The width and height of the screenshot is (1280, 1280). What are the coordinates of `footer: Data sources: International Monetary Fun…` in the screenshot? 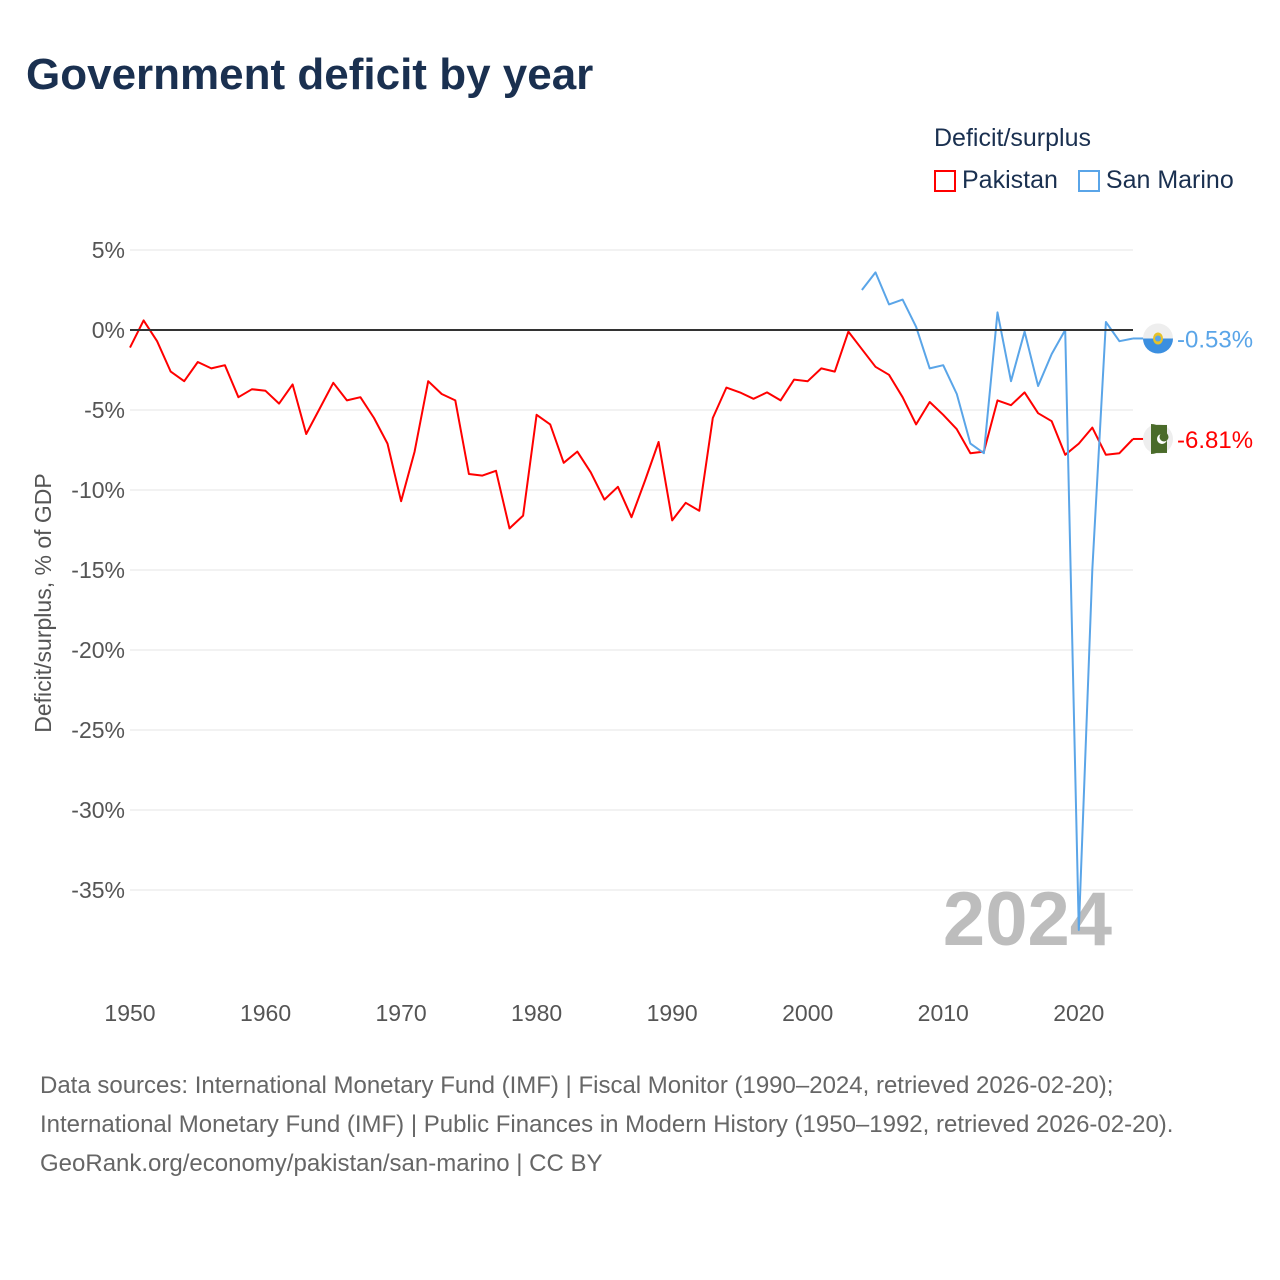 It's located at (640, 1124).